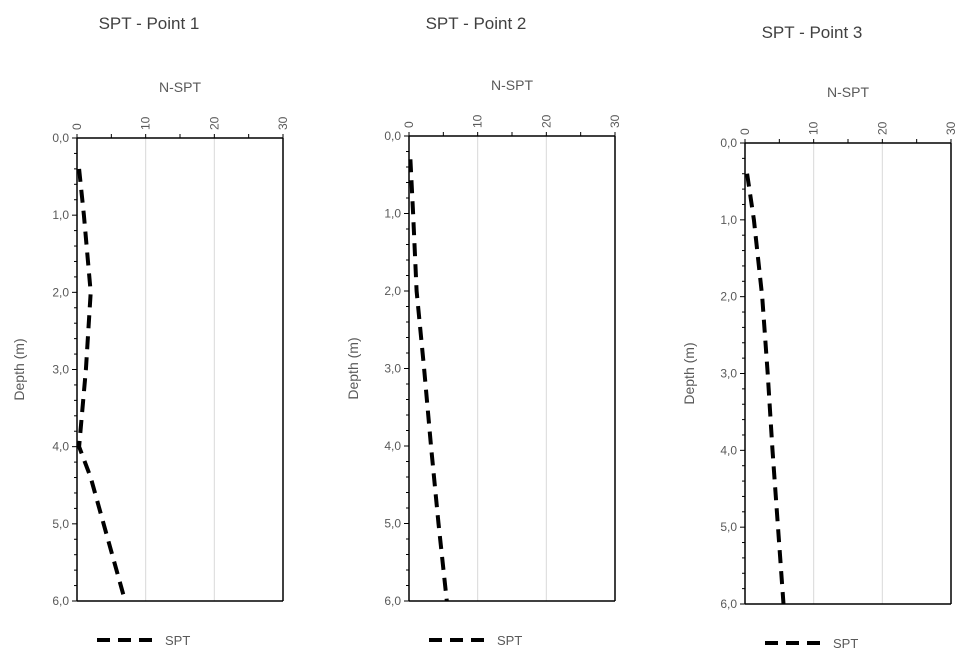  What do you see at coordinates (812, 32) in the screenshot?
I see `chart-title: SPT - Point 3` at bounding box center [812, 32].